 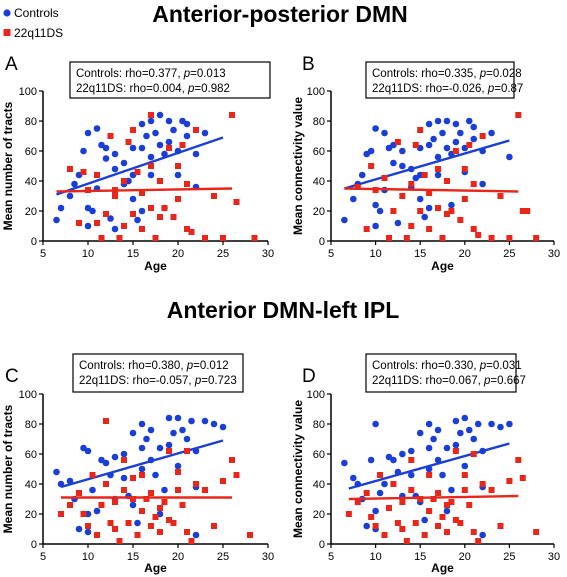 I want to click on legend-marker-22q11ds, so click(x=7, y=32).